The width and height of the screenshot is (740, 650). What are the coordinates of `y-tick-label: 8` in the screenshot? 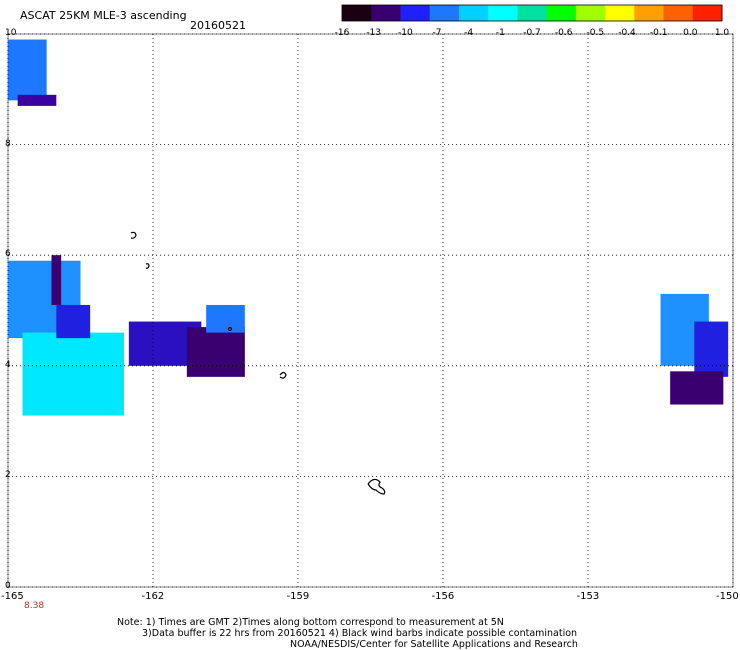 It's located at (8, 143).